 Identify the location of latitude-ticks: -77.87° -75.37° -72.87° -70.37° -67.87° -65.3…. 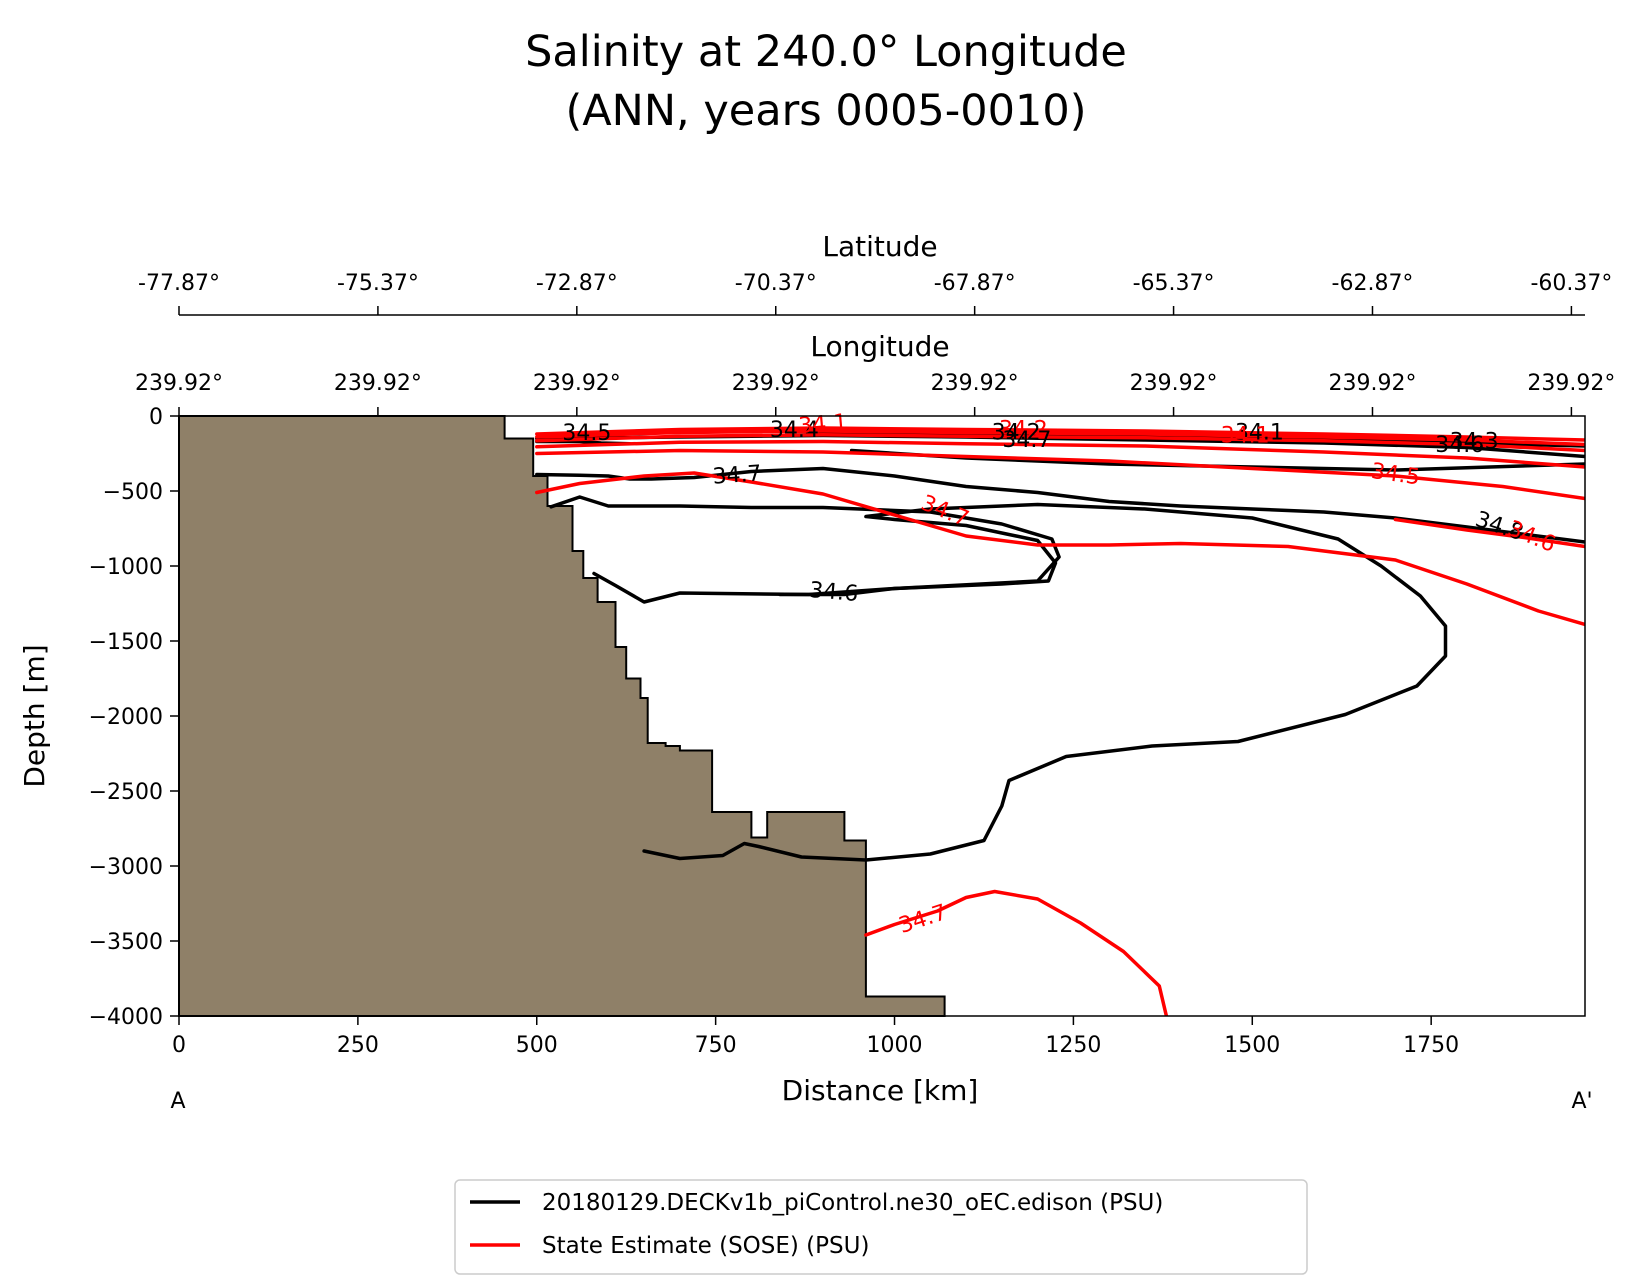
(875, 293).